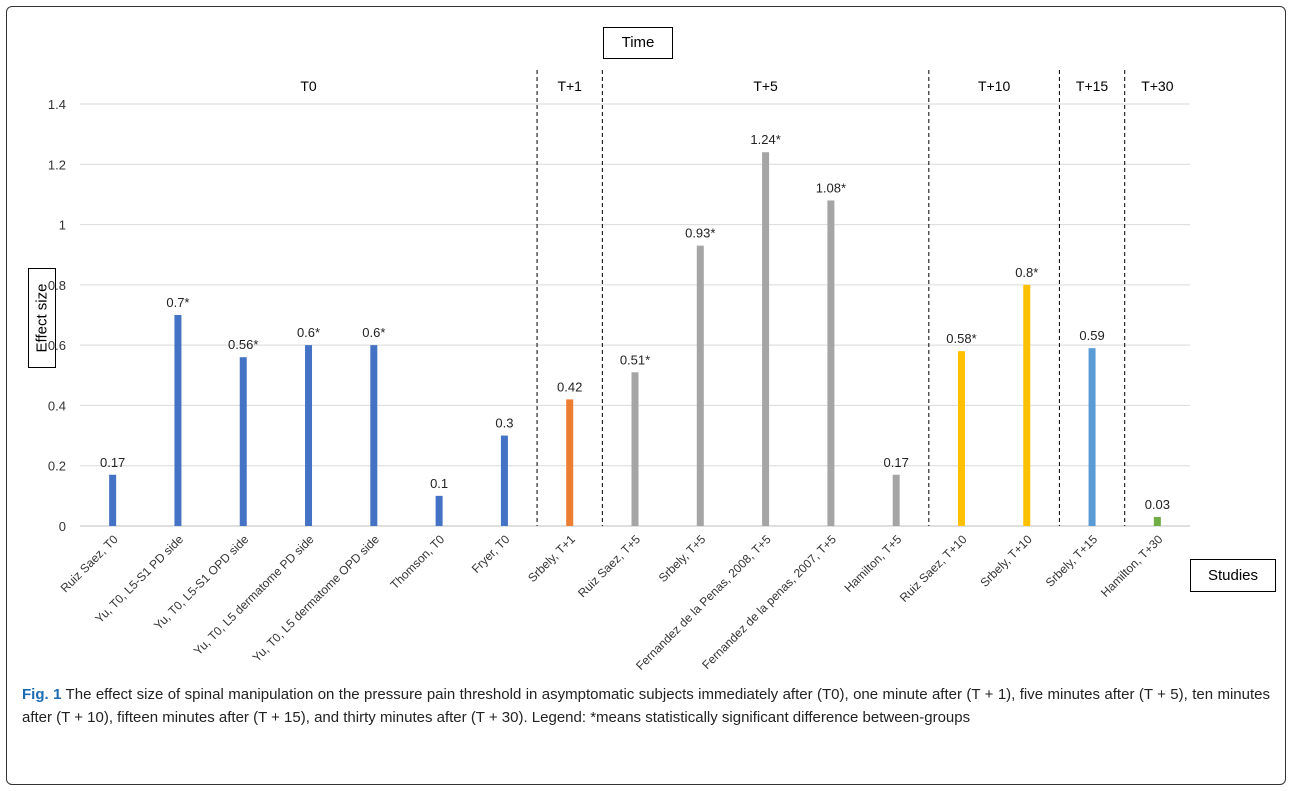 This screenshot has height=791, width=1292. I want to click on data-label: 0.03, so click(1157, 504).